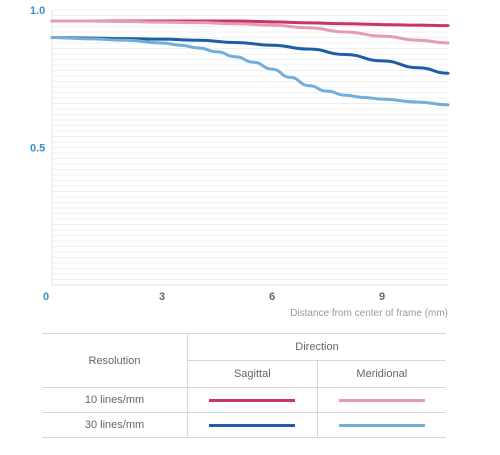 Image resolution: width=500 pixels, height=455 pixels. What do you see at coordinates (382, 297) in the screenshot?
I see `x-tick-label: 9` at bounding box center [382, 297].